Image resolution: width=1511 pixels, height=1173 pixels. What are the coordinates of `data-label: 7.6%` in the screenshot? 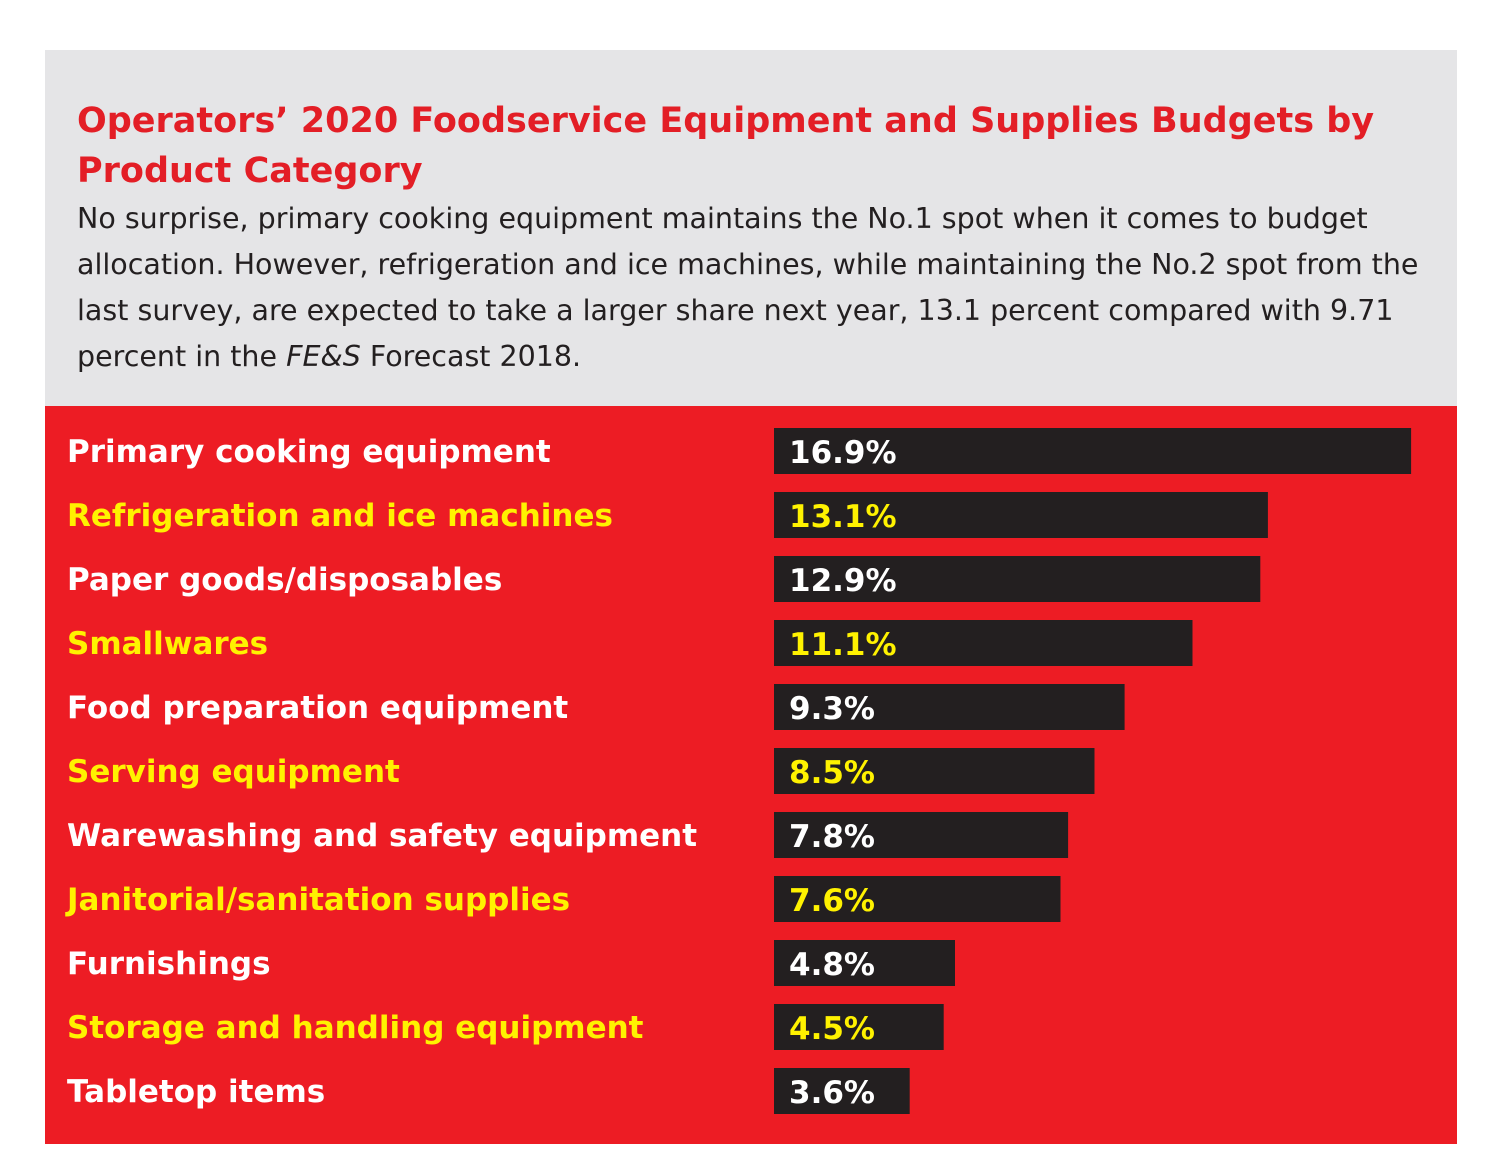 It's located at (832, 901).